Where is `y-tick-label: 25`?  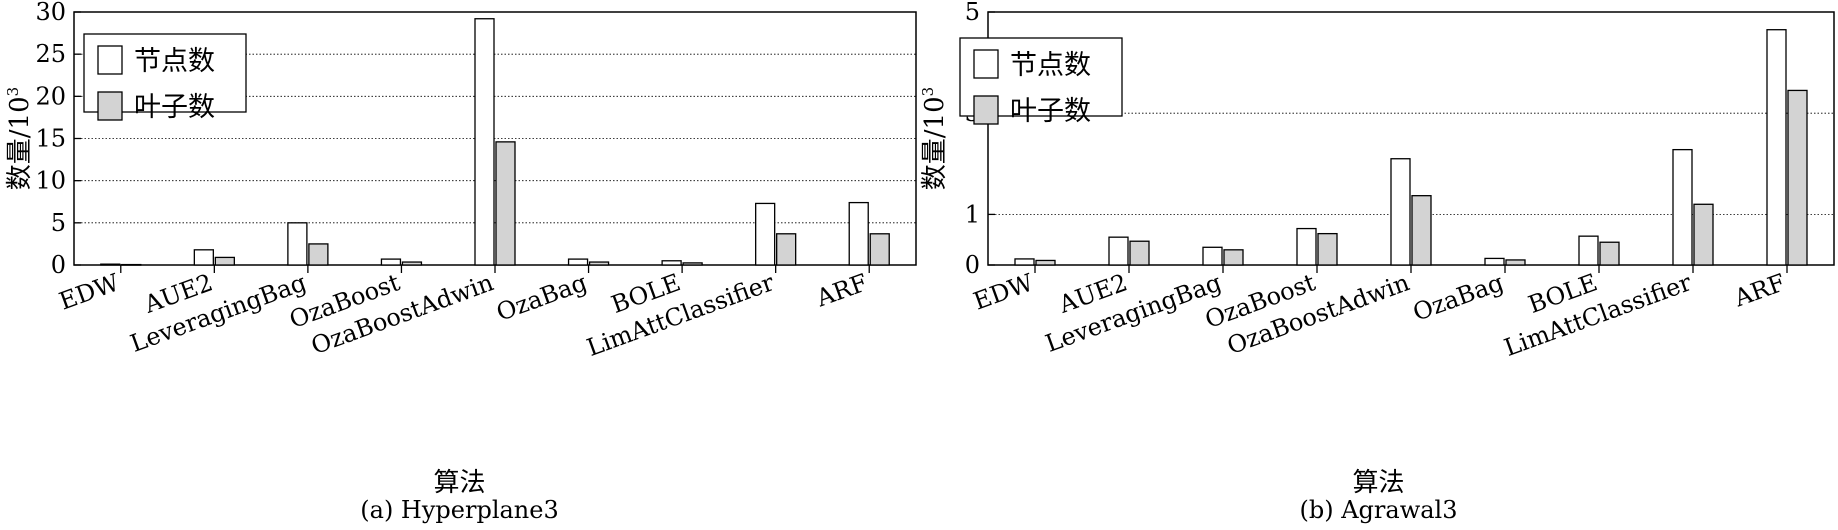 y-tick-label: 25 is located at coordinates (50, 54).